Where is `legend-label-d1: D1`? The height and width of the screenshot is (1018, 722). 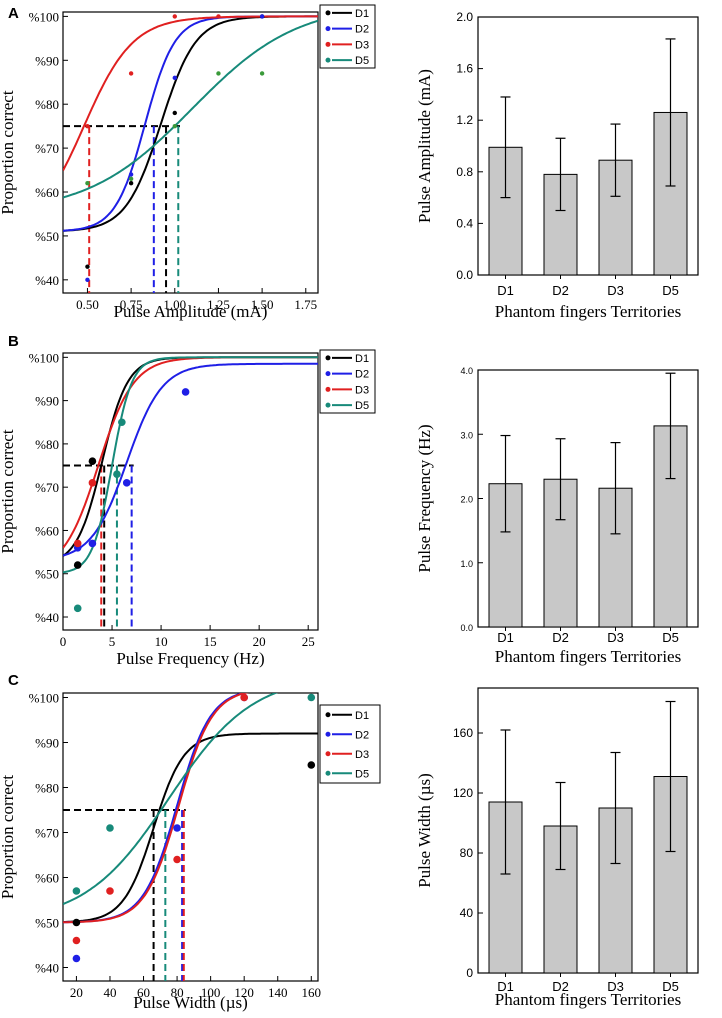 legend-label-d1: D1 is located at coordinates (362, 716).